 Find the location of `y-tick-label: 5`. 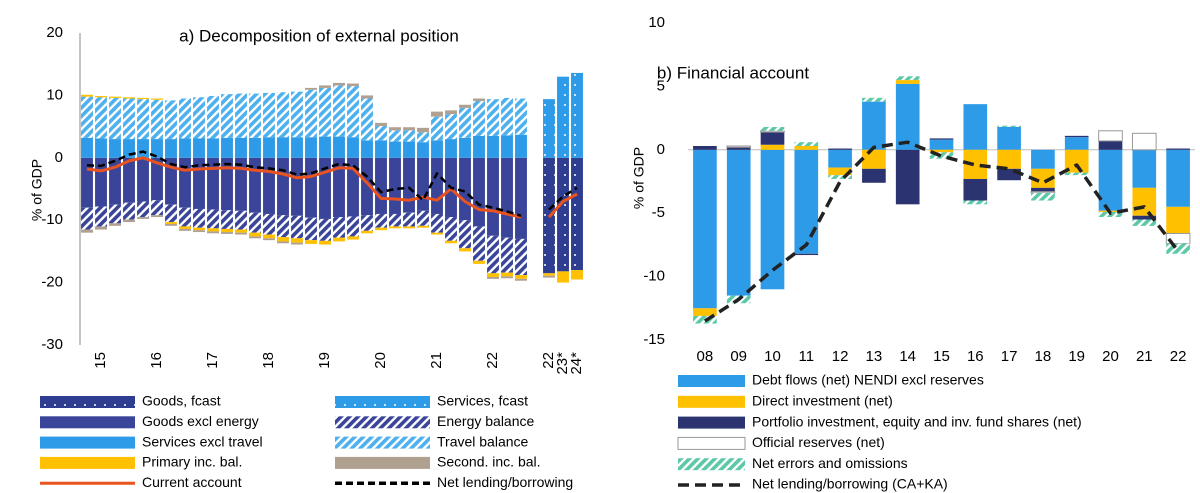

y-tick-label: 5 is located at coordinates (661, 85).